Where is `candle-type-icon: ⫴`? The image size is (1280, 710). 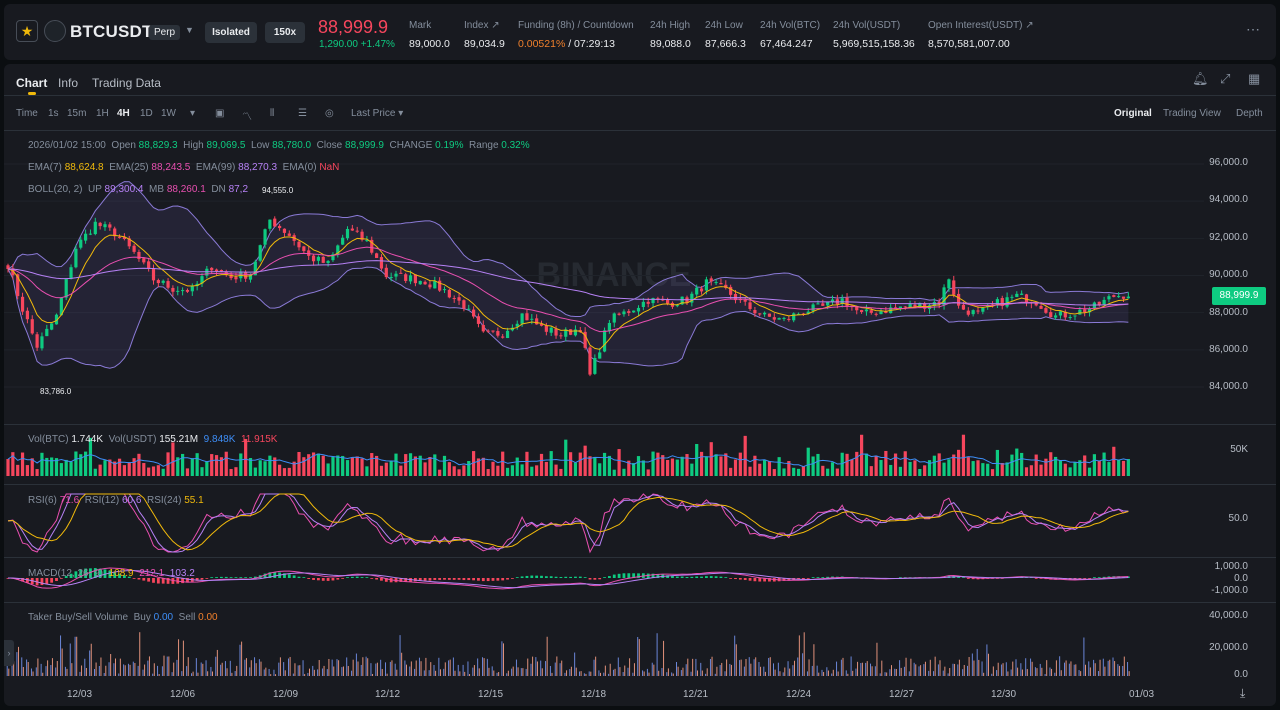
candle-type-icon: ⫴ is located at coordinates (272, 113).